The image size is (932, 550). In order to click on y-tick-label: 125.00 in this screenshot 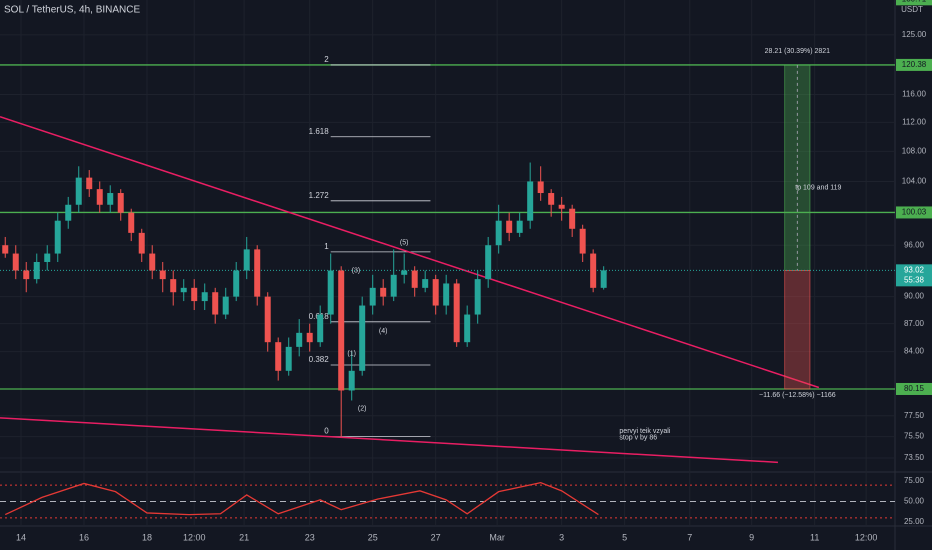, I will do `click(914, 34)`.